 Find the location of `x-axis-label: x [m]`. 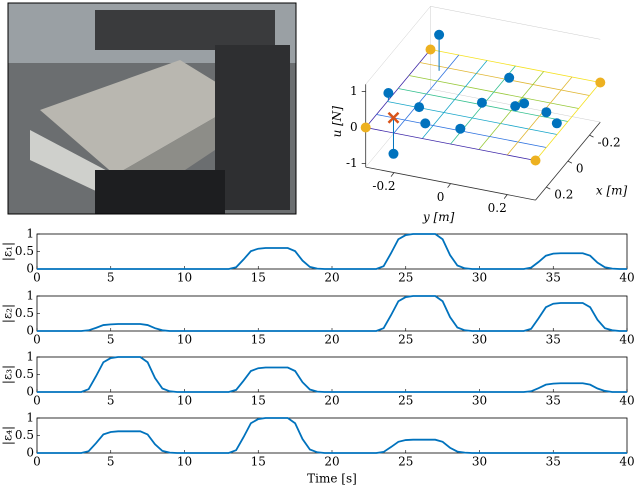

x-axis-label: x [m] is located at coordinates (612, 191).